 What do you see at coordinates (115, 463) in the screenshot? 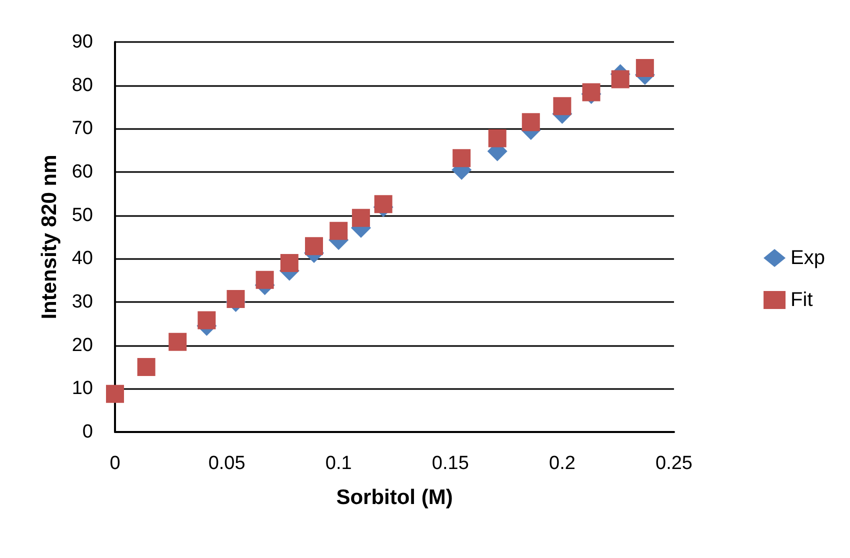
I see `x-tick-label: 0` at bounding box center [115, 463].